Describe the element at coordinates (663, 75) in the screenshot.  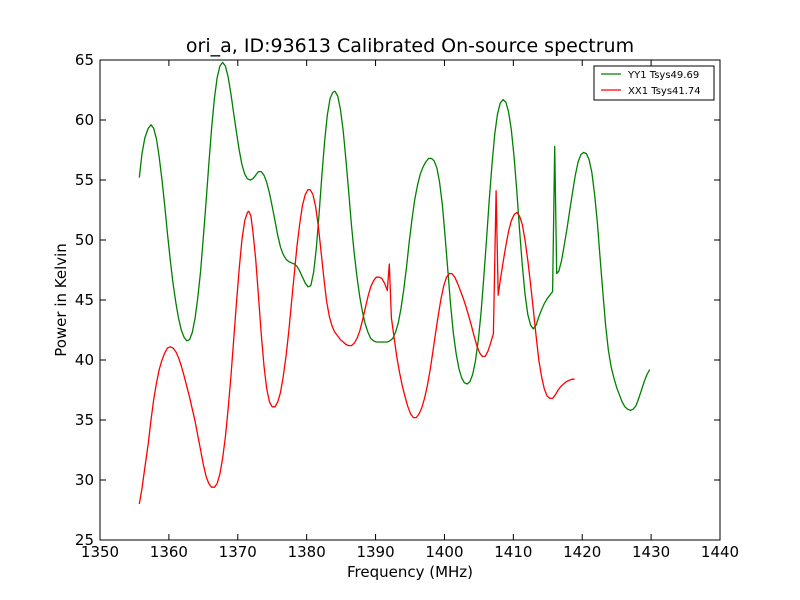
I see `legend-entry-label: YY1 Tsys49.69` at that location.